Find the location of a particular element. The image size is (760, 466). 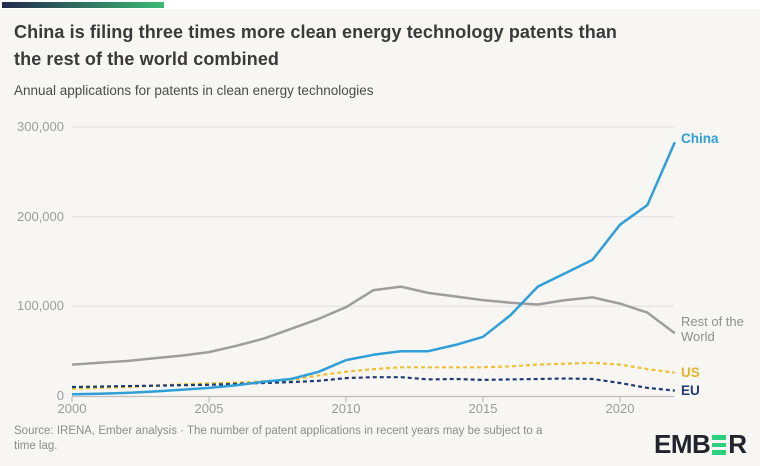

series-label-eu: EU is located at coordinates (690, 390).